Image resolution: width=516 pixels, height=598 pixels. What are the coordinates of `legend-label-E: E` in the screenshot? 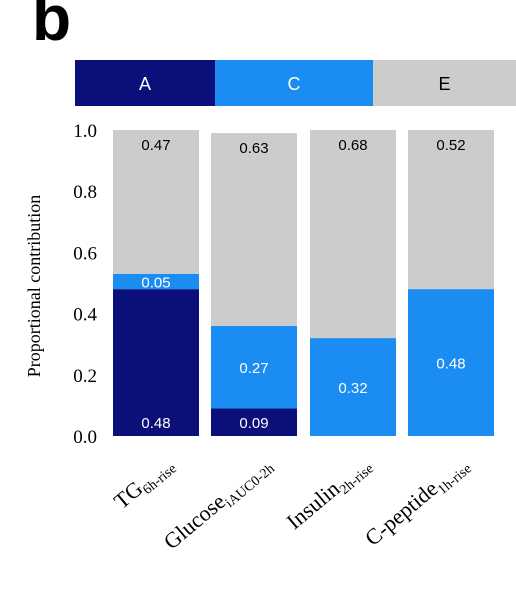 It's located at (444, 84).